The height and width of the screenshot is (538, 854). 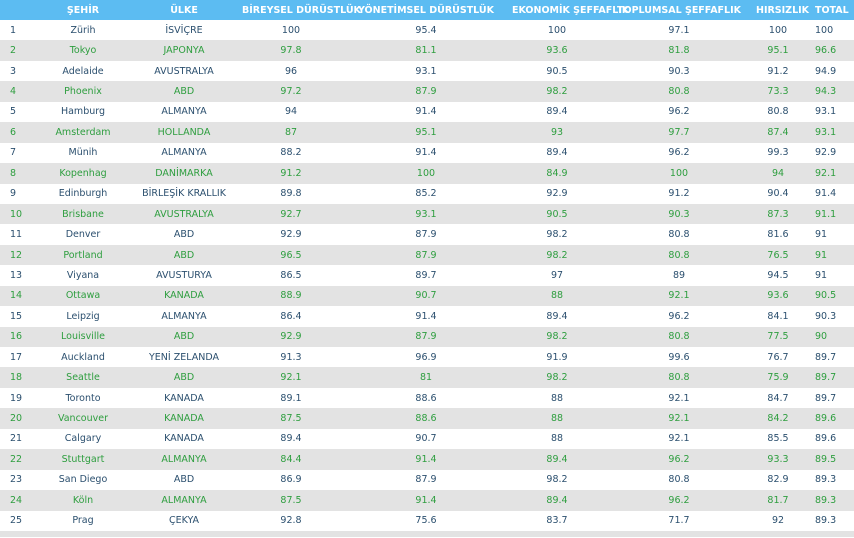 What do you see at coordinates (826, 378) in the screenshot?
I see `cell-total: 89.7` at bounding box center [826, 378].